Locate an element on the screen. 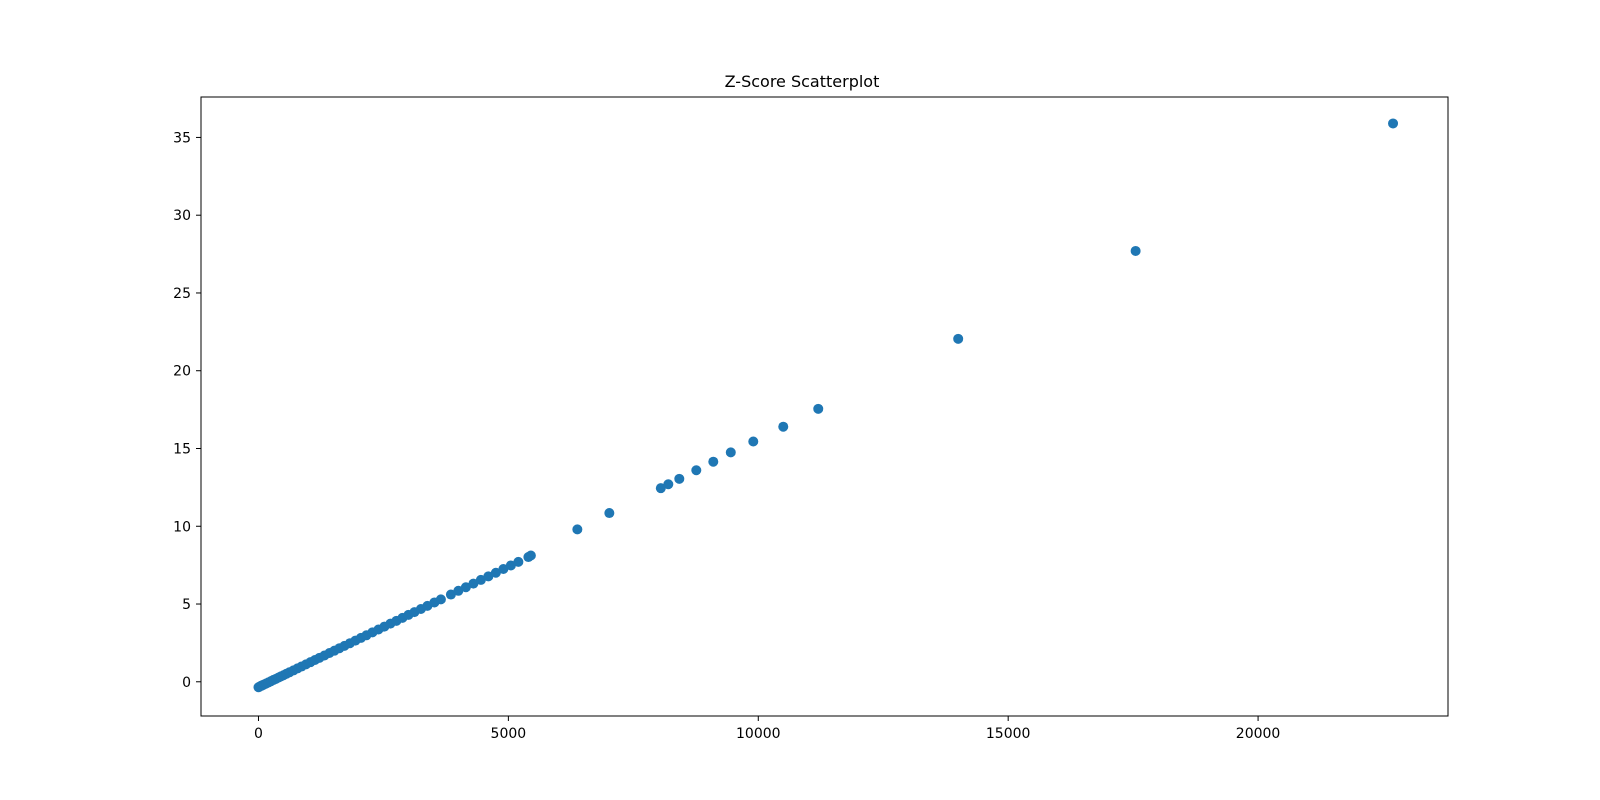 Image resolution: width=1600 pixels, height=800 pixels. x-tick-label: 15000 is located at coordinates (1008, 734).